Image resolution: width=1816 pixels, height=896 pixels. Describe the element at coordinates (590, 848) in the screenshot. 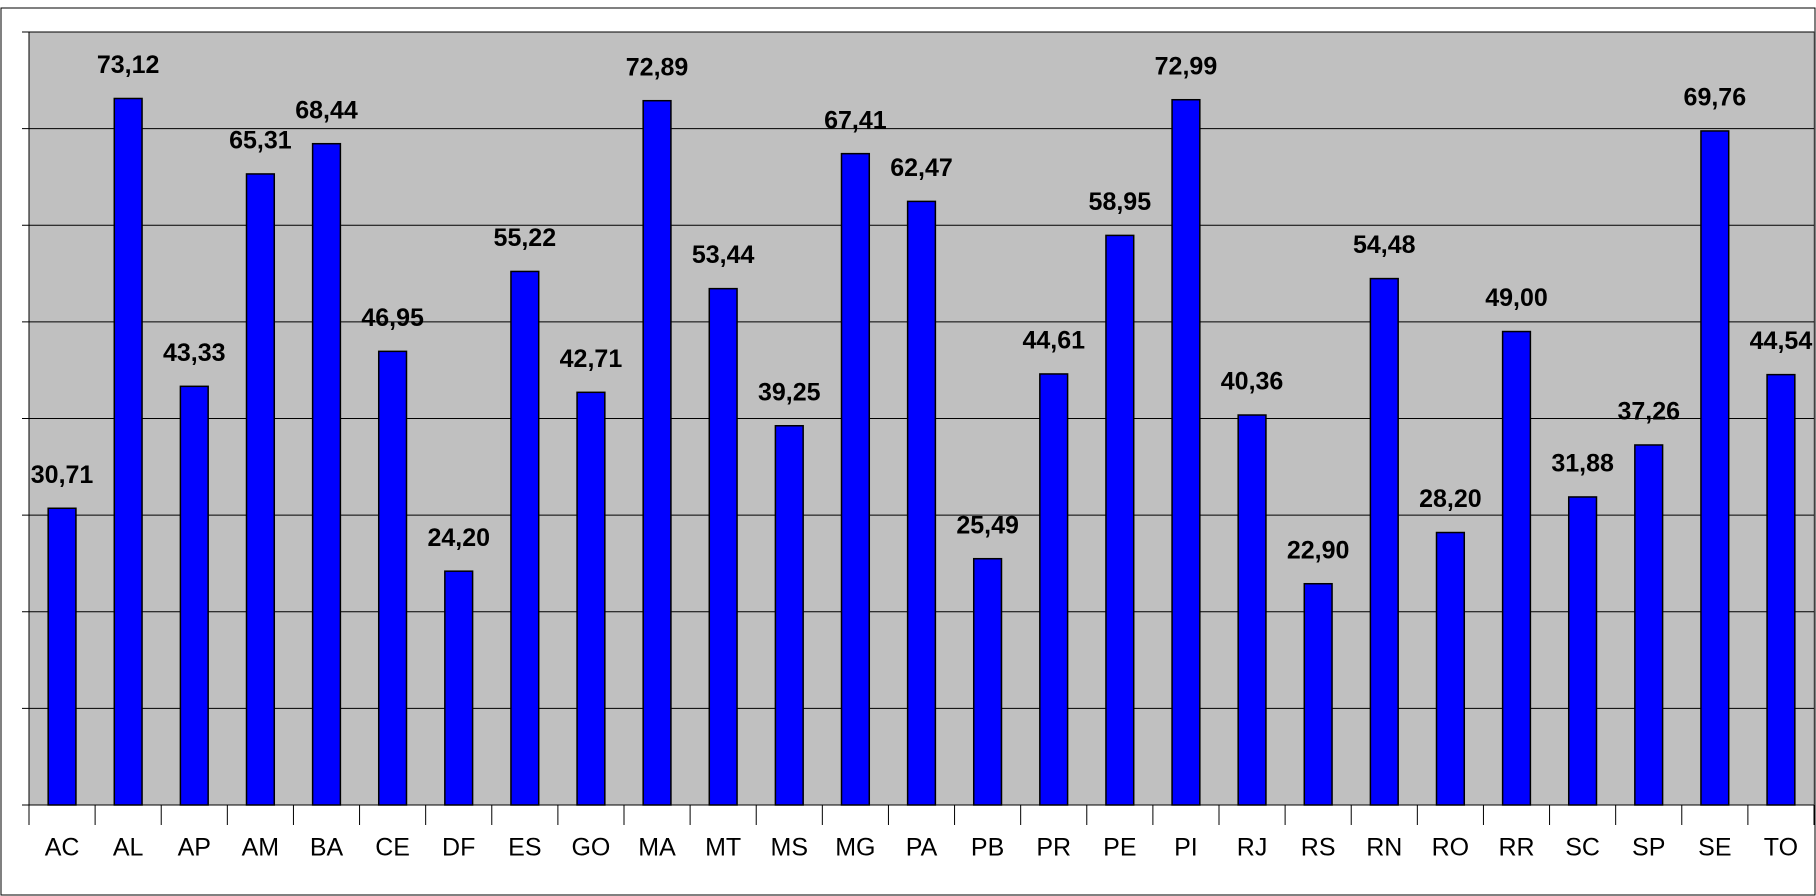

I see `x-tick-label: GO` at that location.